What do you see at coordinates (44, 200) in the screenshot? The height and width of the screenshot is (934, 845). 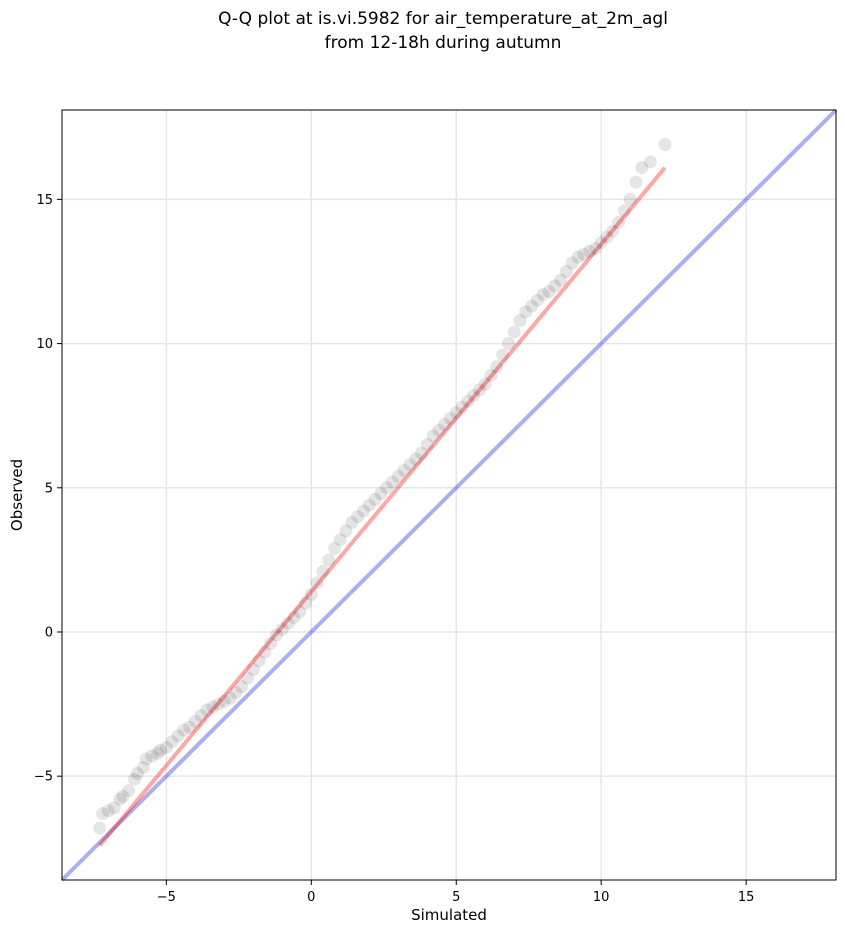 I see `y-tick-label-4: 15` at bounding box center [44, 200].